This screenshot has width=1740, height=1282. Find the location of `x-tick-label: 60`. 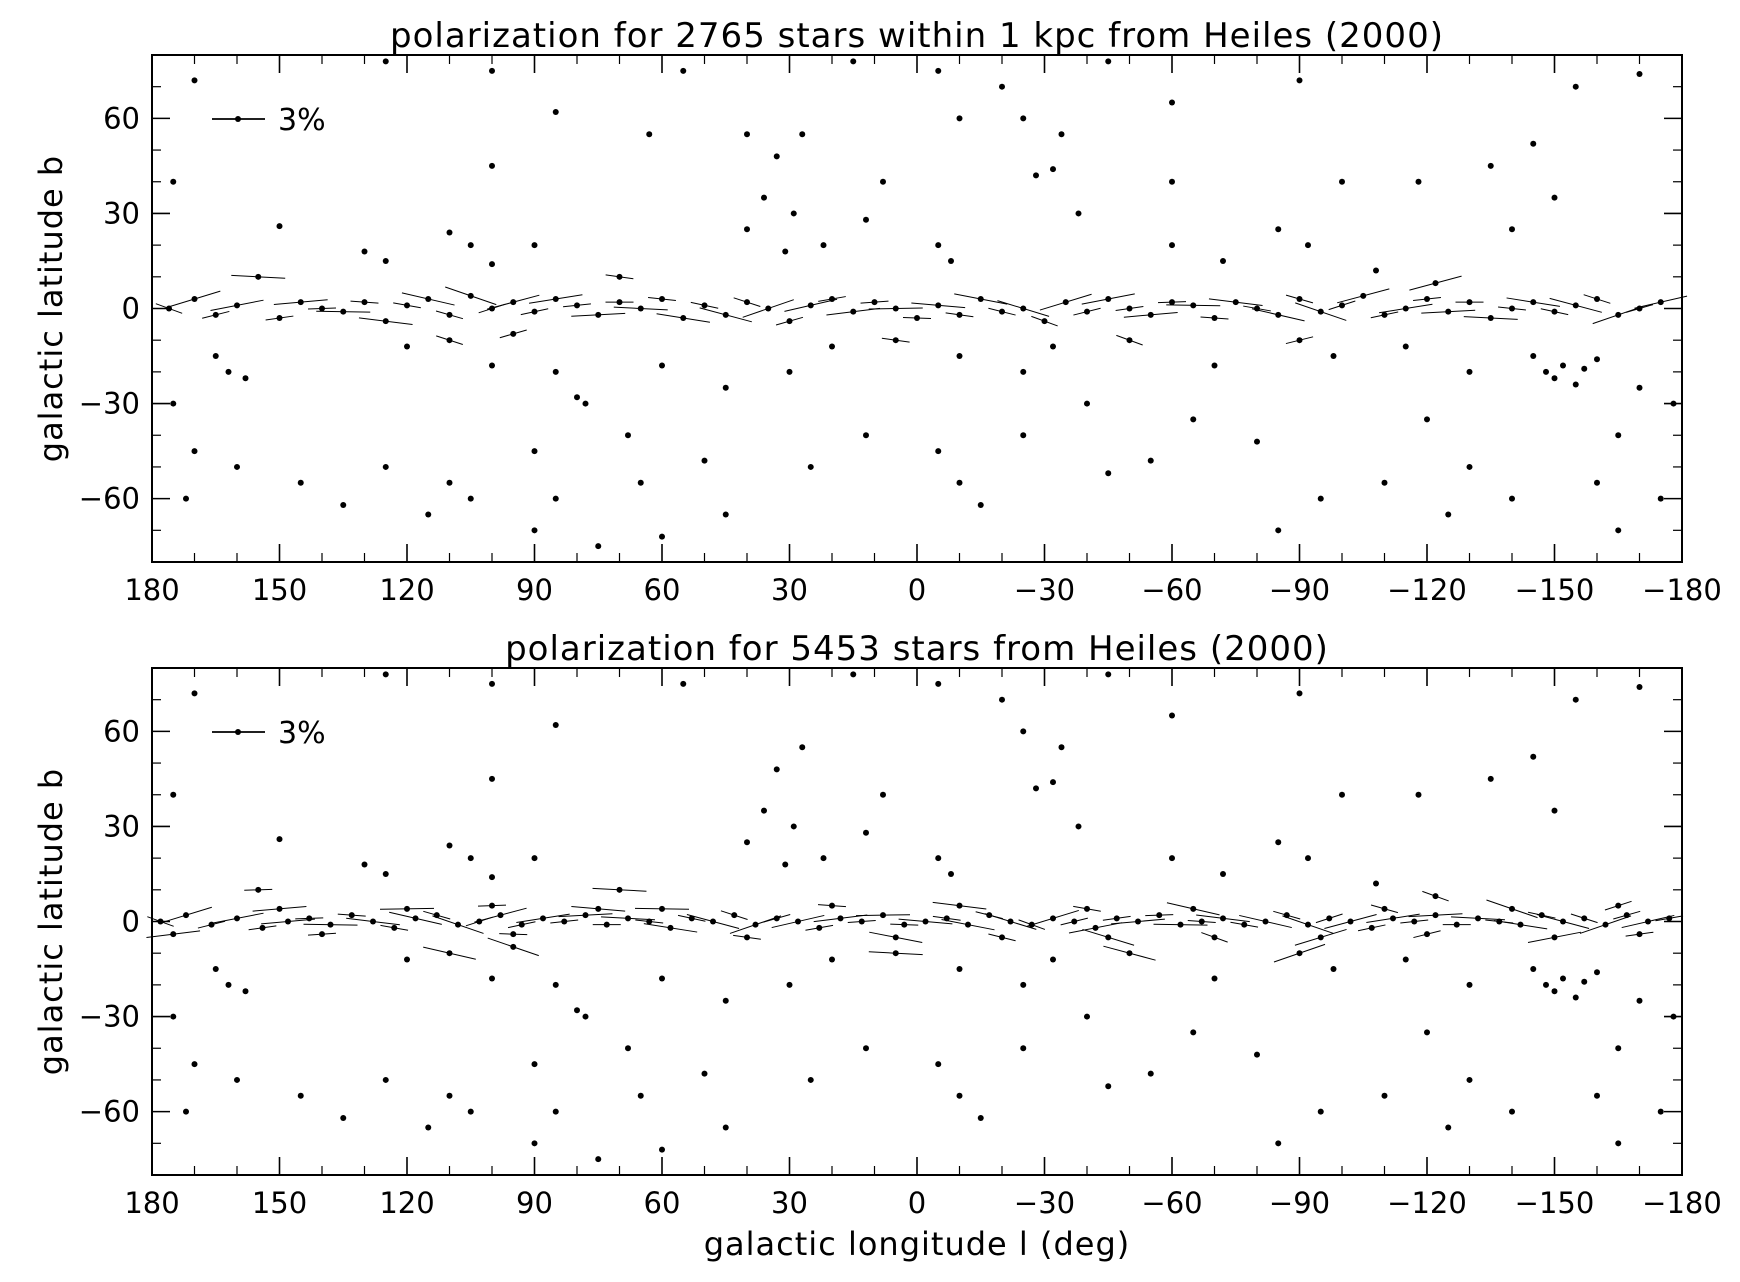

x-tick-label: 60 is located at coordinates (662, 1203).